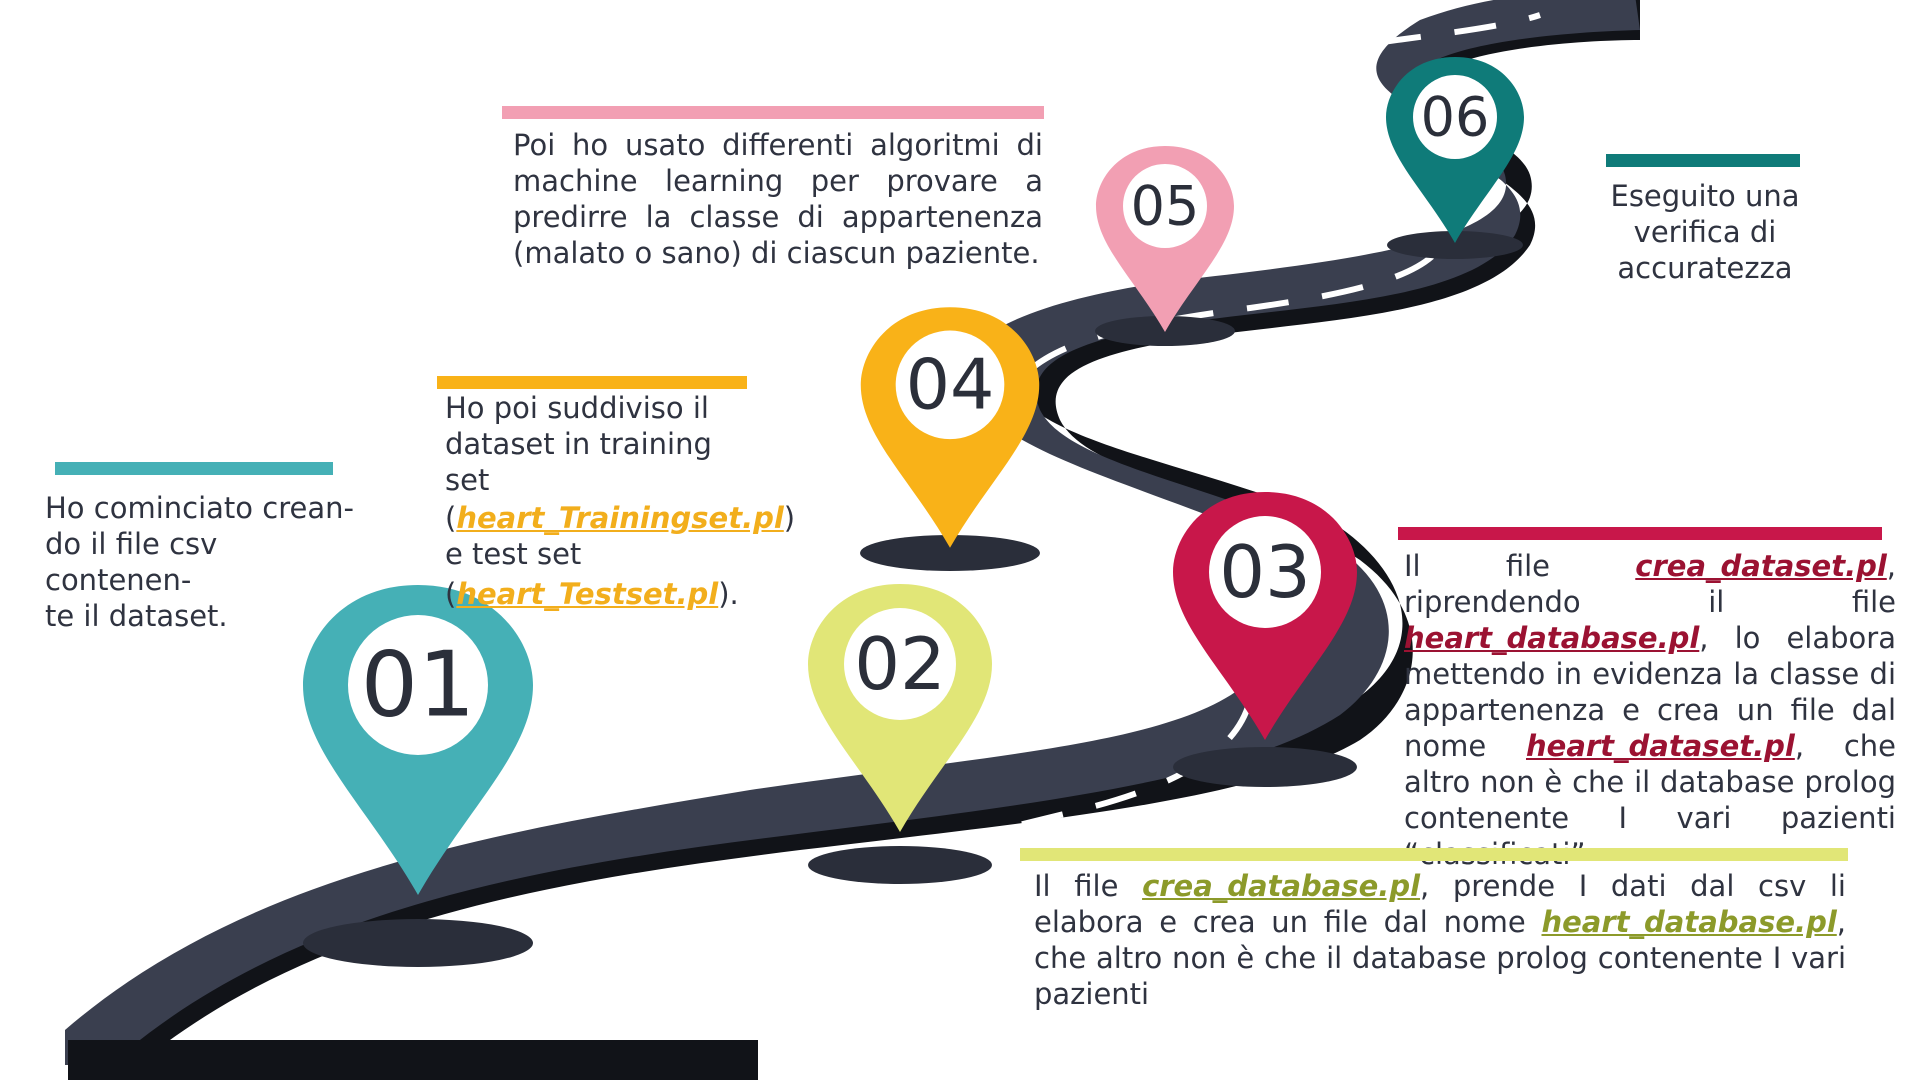 This screenshot has width=1920, height=1080. Describe the element at coordinates (900, 664) in the screenshot. I see `pin-02-number: 02` at that location.